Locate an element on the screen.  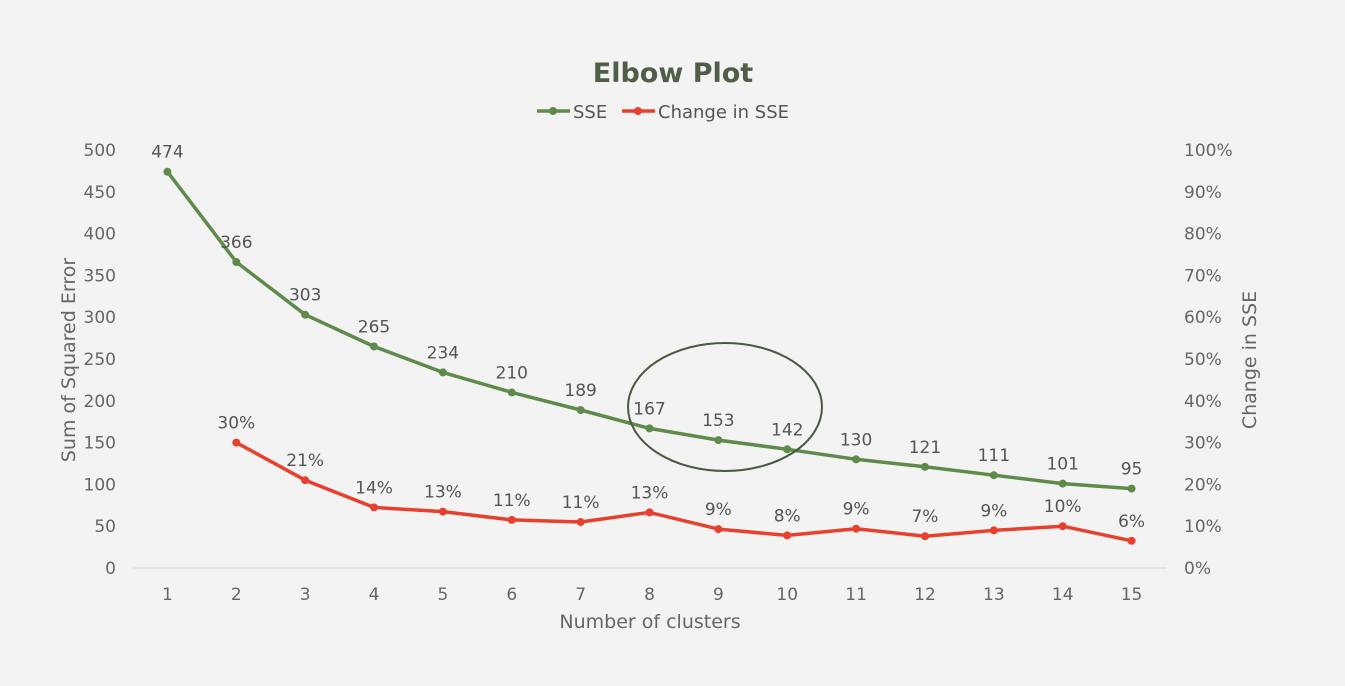
x-tick-label: 7 is located at coordinates (580, 595).